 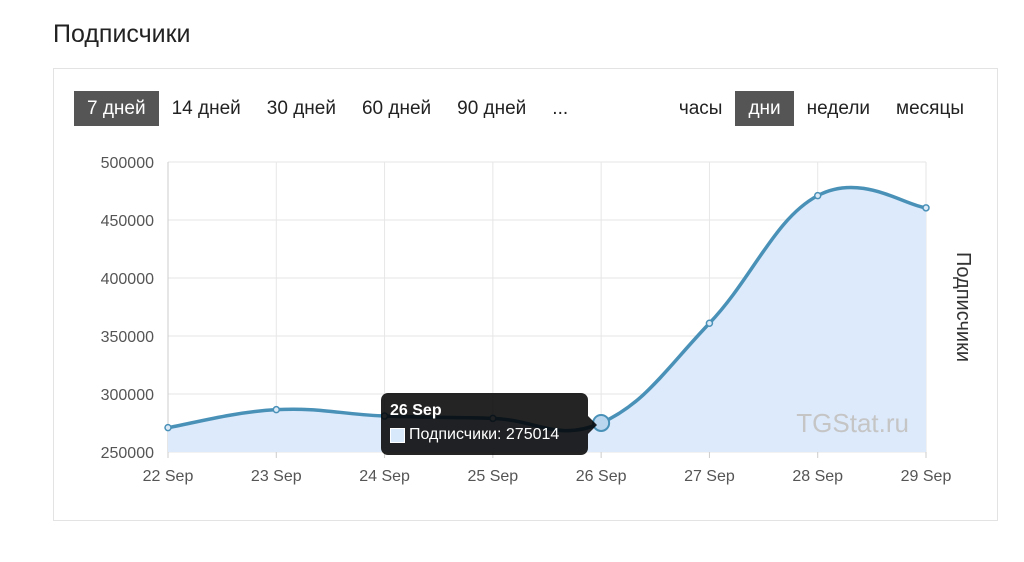 I want to click on unit-tab-hours: часы, so click(x=700, y=108).